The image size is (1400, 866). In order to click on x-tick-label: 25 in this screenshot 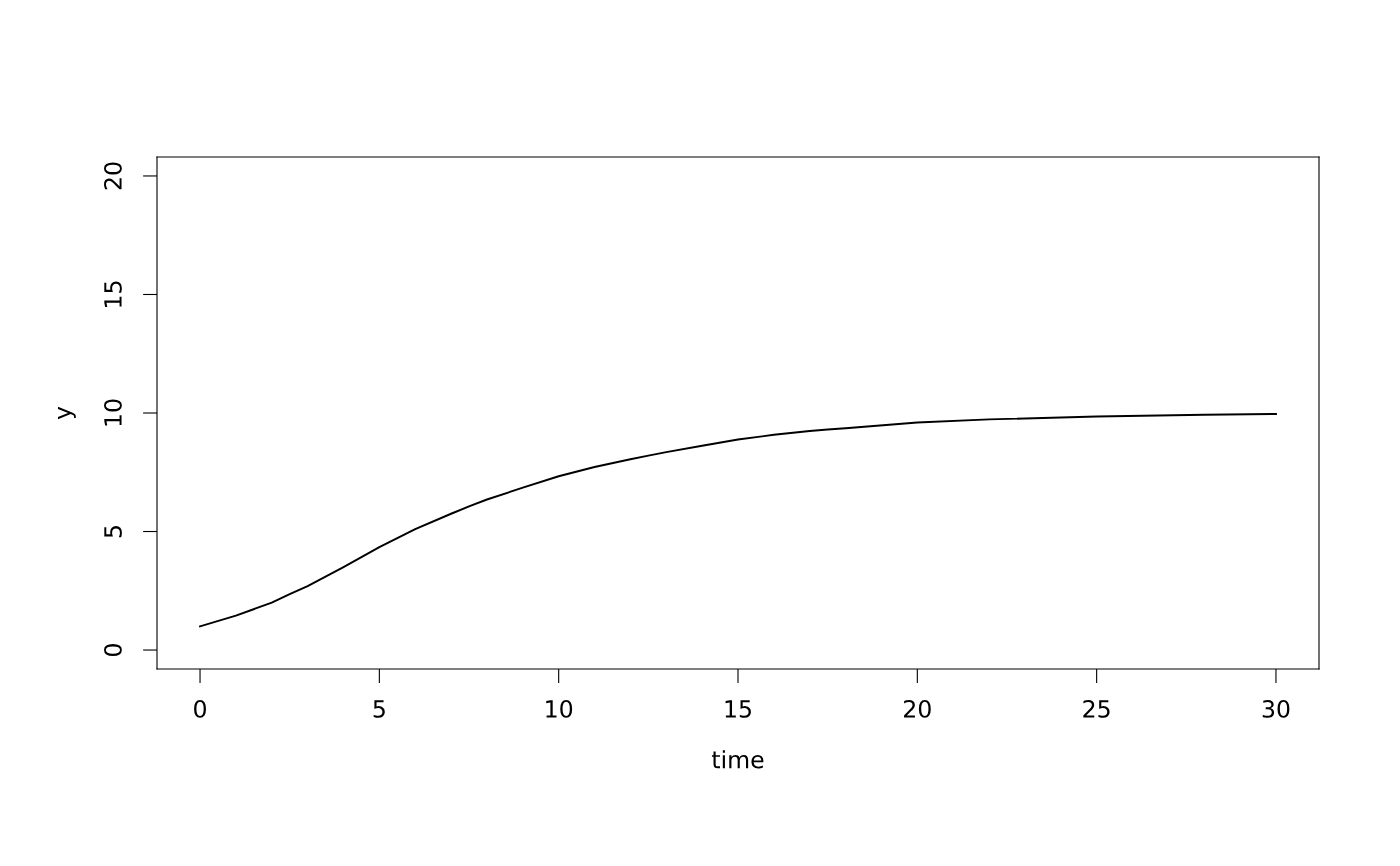, I will do `click(1096, 708)`.